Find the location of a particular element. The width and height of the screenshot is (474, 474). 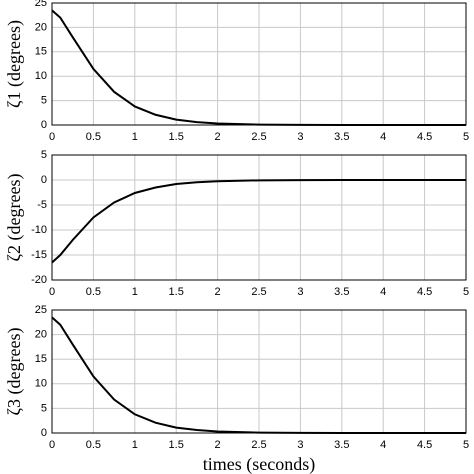

y-tick-label: -15 is located at coordinates (39, 255).